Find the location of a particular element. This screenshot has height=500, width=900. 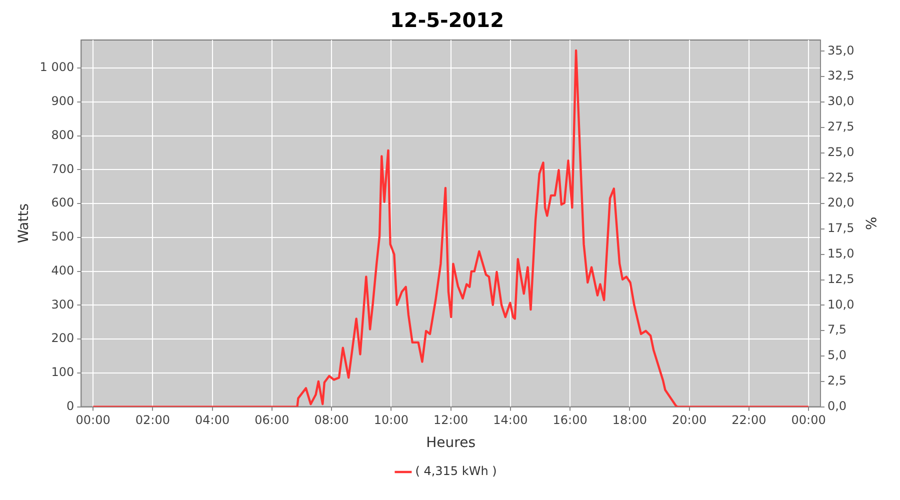

legend-label: ( 4,315 kWh ) is located at coordinates (456, 471).